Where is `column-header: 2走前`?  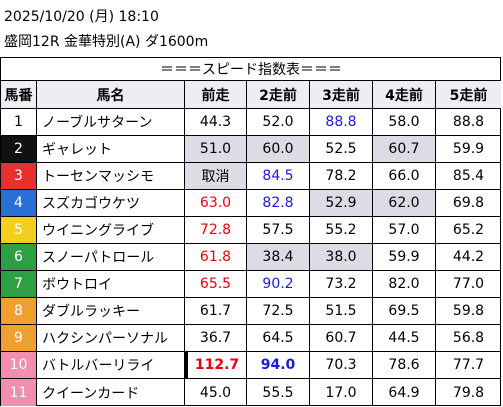 column-header: 2走前 is located at coordinates (278, 95).